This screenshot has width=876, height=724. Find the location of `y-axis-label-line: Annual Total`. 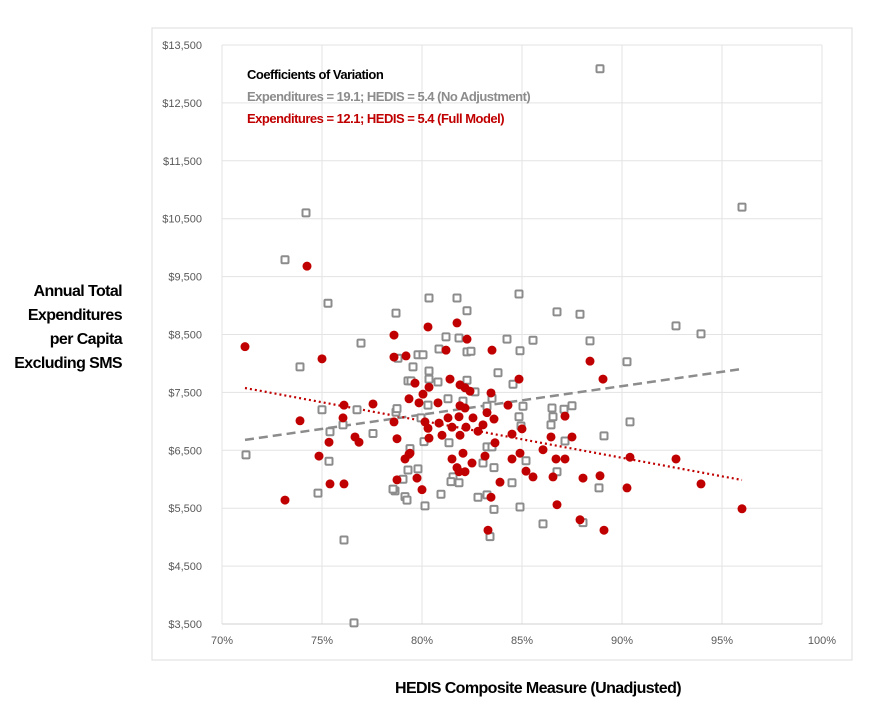

y-axis-label-line: Annual Total is located at coordinates (78, 291).